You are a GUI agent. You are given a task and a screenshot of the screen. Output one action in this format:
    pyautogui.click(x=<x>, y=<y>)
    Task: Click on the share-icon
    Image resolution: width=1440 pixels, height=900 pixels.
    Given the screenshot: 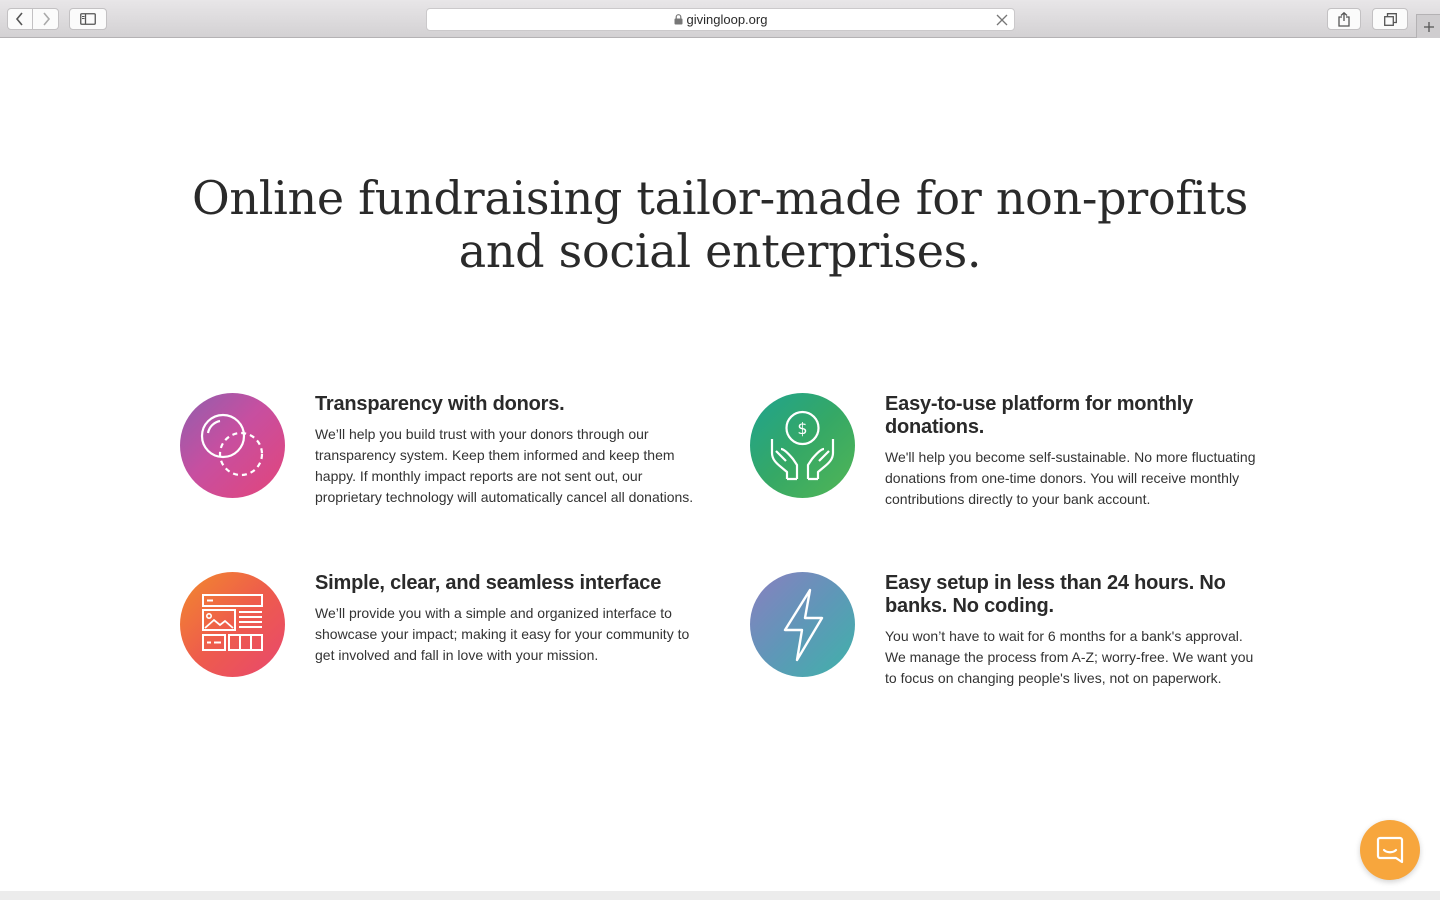 What is the action you would take?
    pyautogui.click(x=1344, y=19)
    